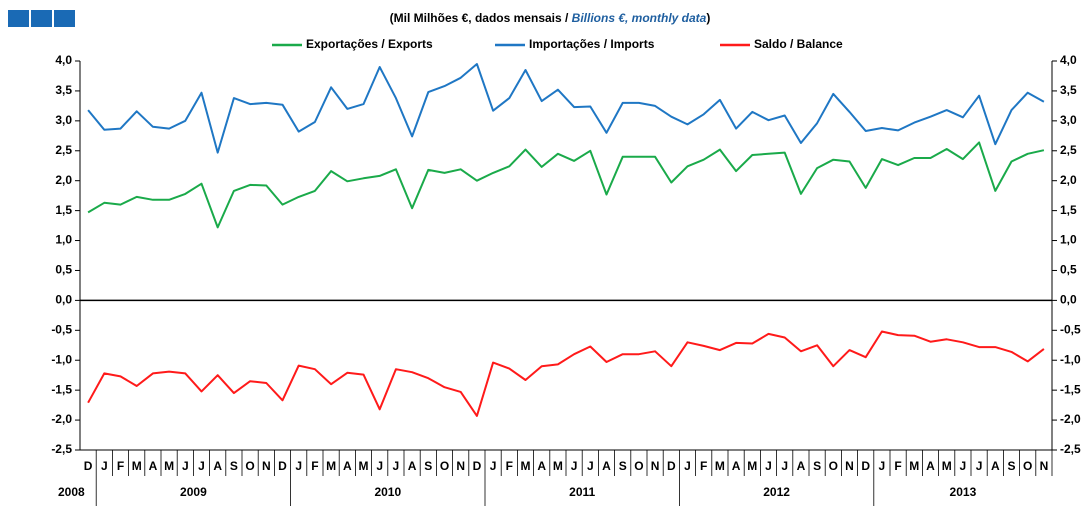 The image size is (1089, 530). I want to click on y-tick-label: 4,0, so click(63, 60).